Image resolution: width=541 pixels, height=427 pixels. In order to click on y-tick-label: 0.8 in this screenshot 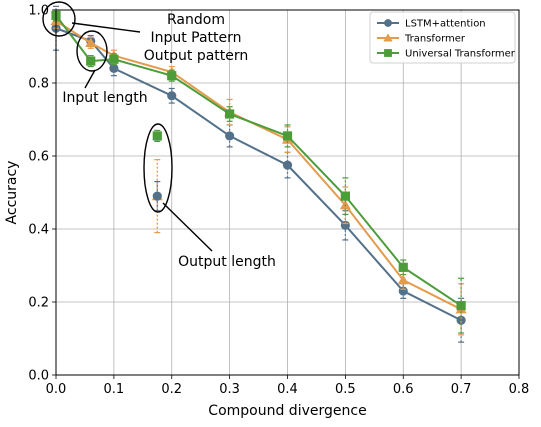, I will do `click(38, 84)`.